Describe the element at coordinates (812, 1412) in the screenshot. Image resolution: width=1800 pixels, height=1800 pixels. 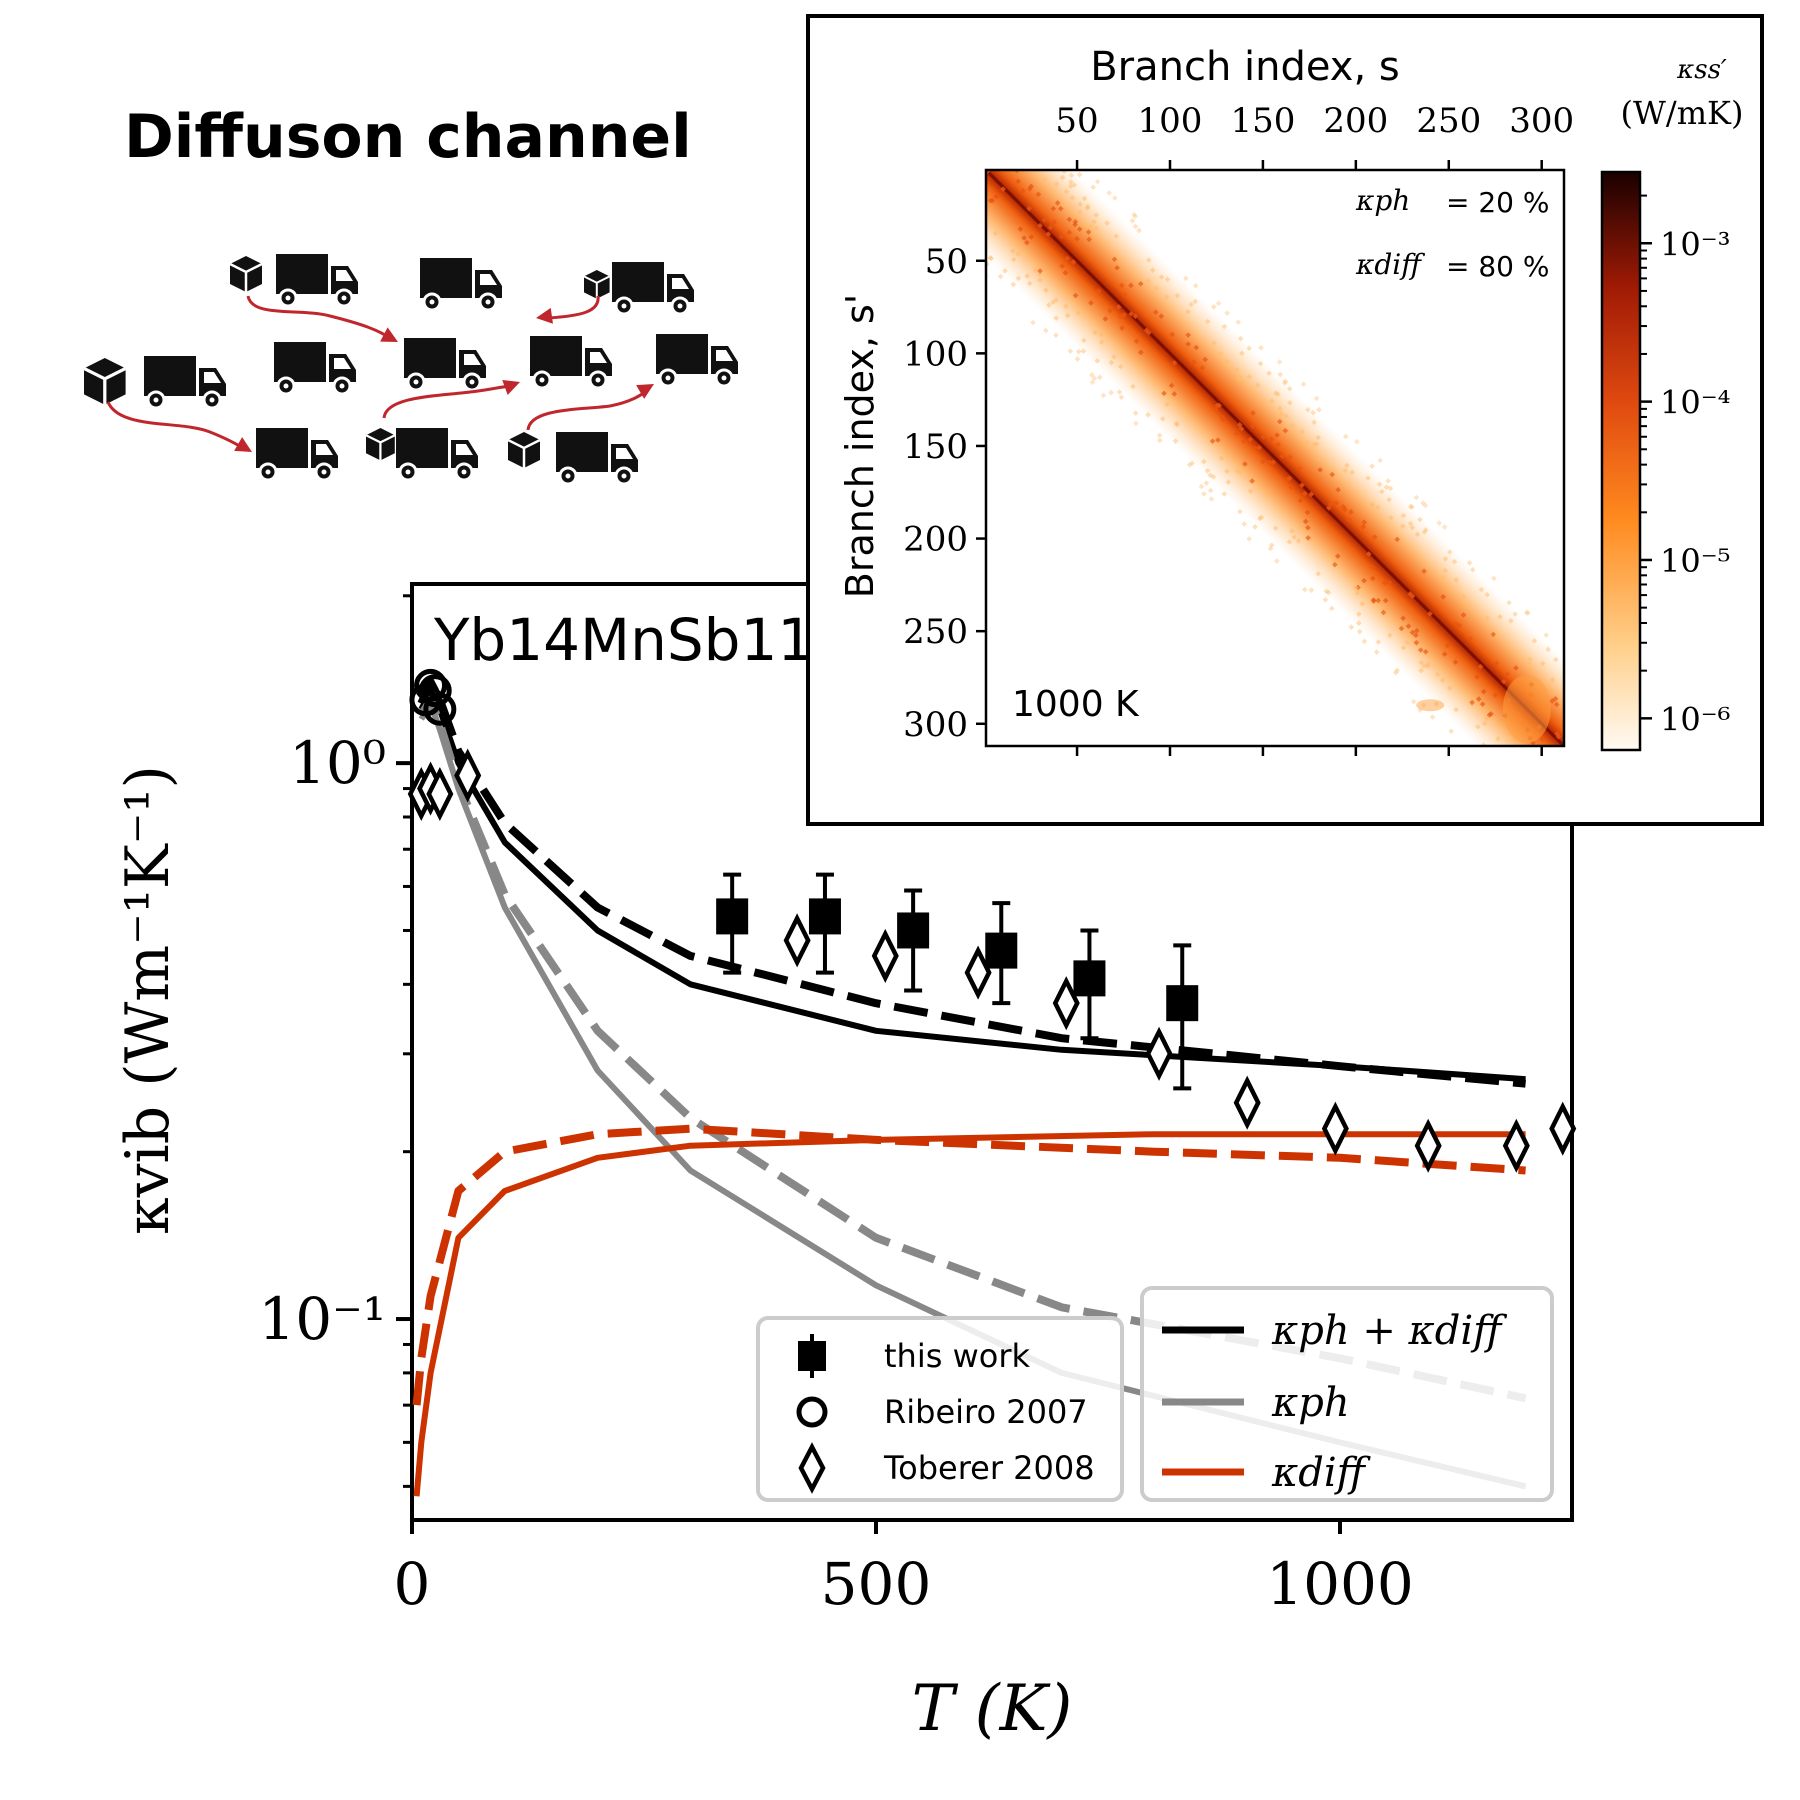
I see `legend-circle-marker` at that location.